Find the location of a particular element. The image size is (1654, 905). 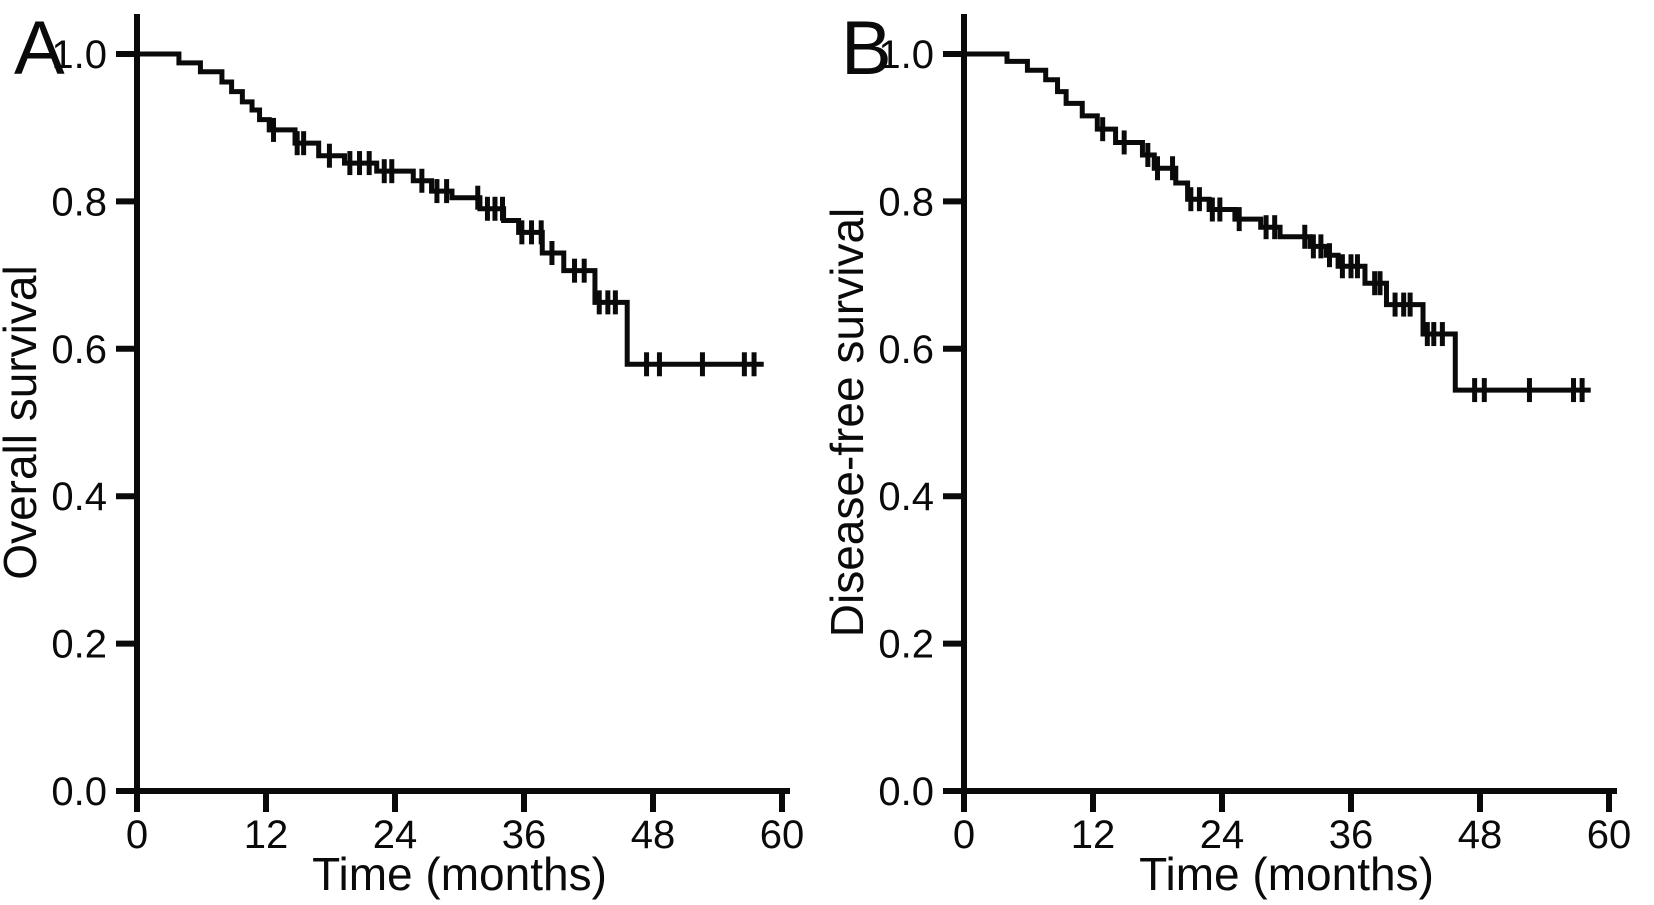

panel-label: A is located at coordinates (39, 48).